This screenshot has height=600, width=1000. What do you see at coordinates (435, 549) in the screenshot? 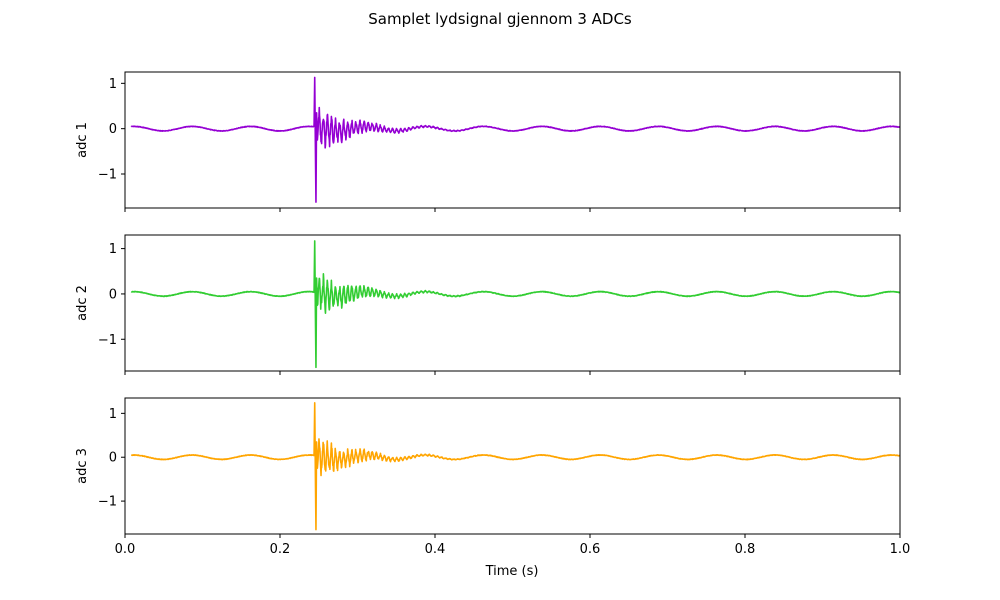
I see `x-tick-label: 0.4` at bounding box center [435, 549].